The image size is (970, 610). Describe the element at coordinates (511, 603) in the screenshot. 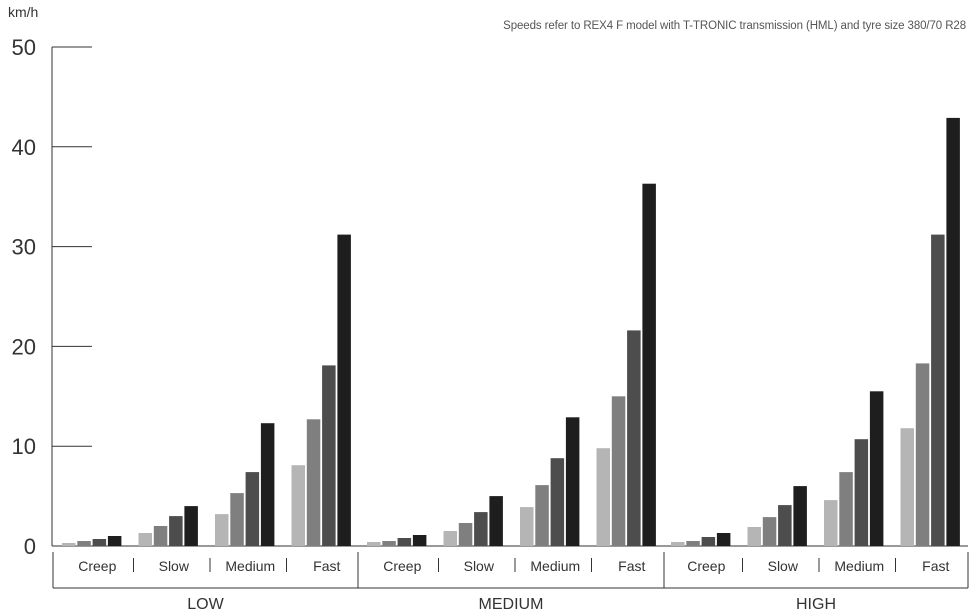

I see `range-label: MEDIUM` at that location.